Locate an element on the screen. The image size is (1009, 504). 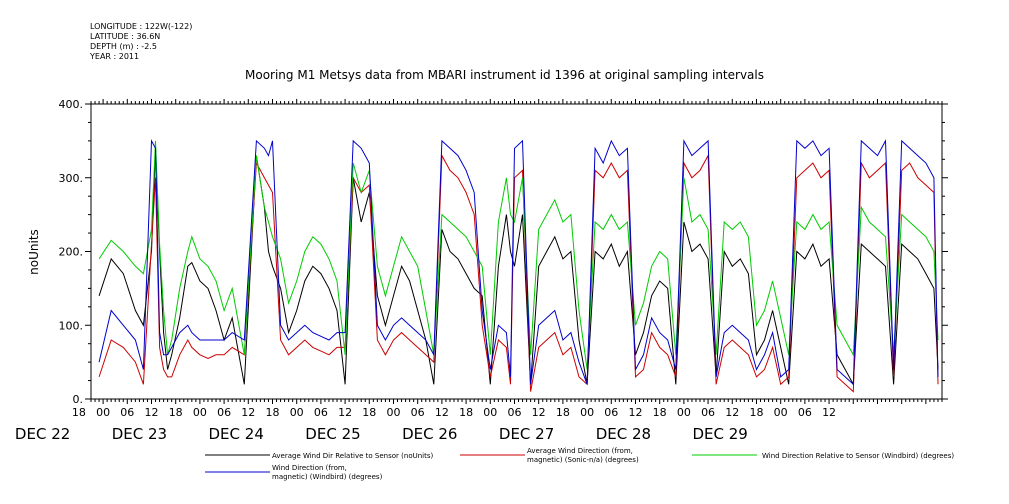
y-tick-label: 300. is located at coordinates (71, 178).